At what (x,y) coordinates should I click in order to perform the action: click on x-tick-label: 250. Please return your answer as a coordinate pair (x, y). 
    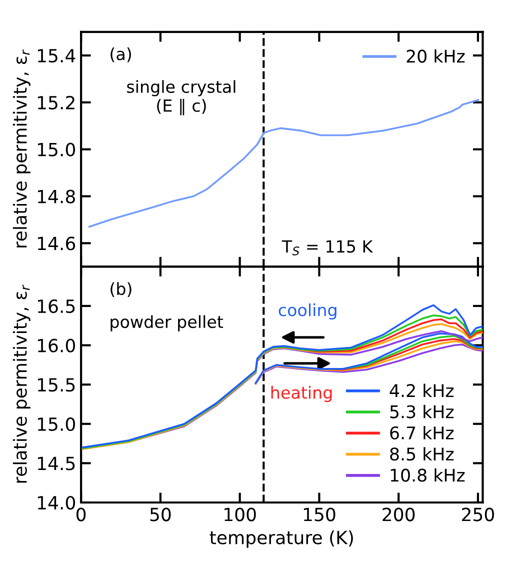
    Looking at the image, I should click on (478, 515).